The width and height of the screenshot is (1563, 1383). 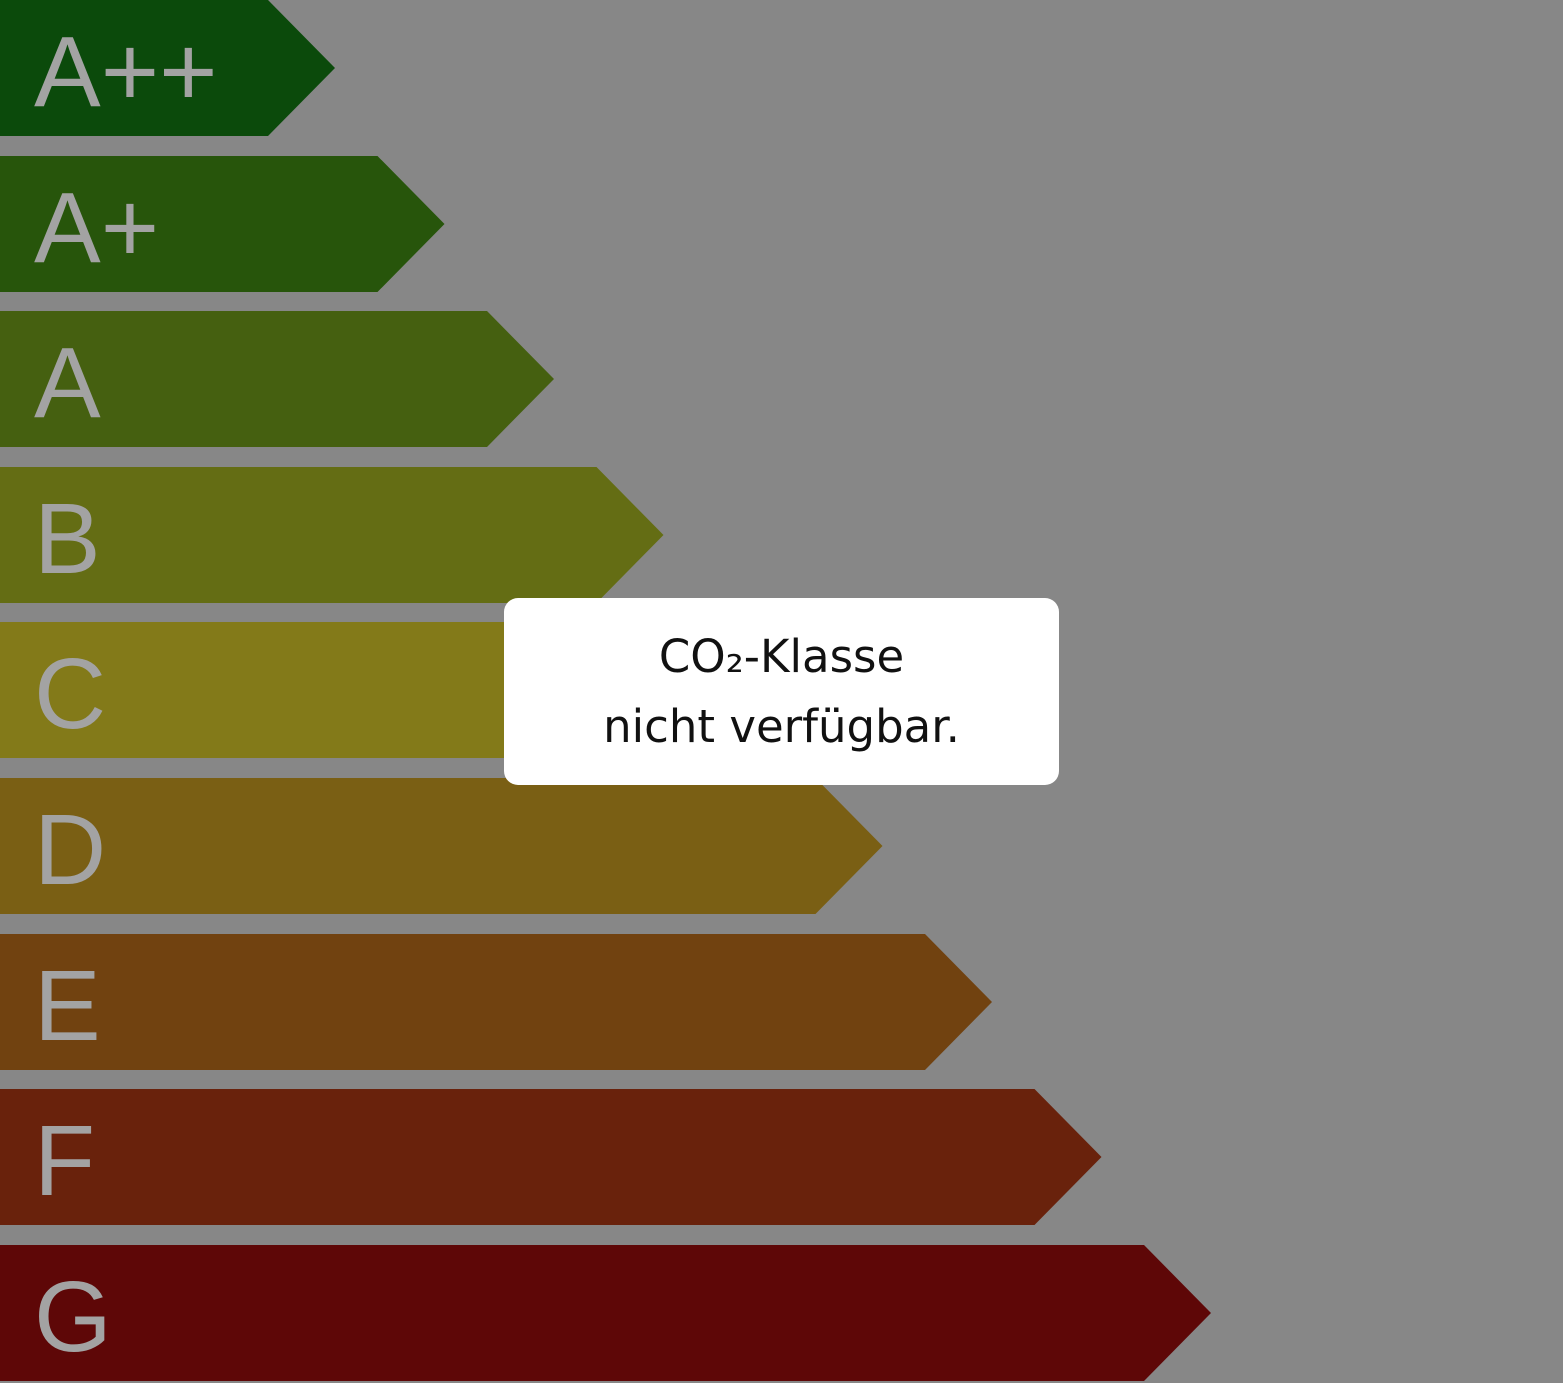 What do you see at coordinates (70, 850) in the screenshot?
I see `energy-class-label: D` at bounding box center [70, 850].